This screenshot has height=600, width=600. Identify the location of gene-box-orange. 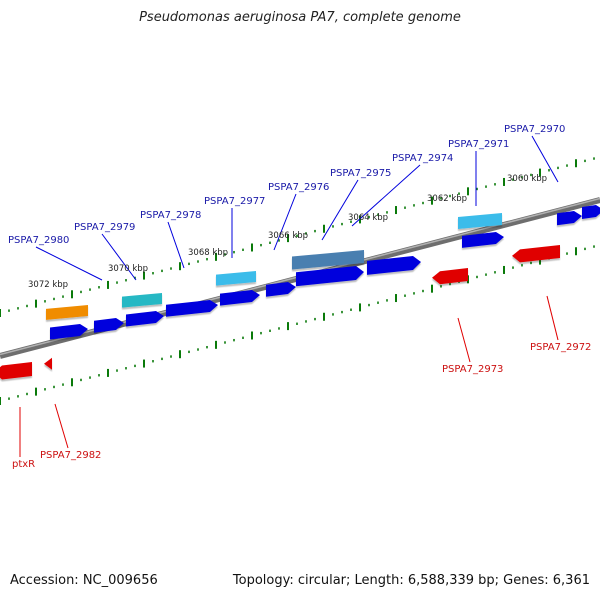
(67, 312).